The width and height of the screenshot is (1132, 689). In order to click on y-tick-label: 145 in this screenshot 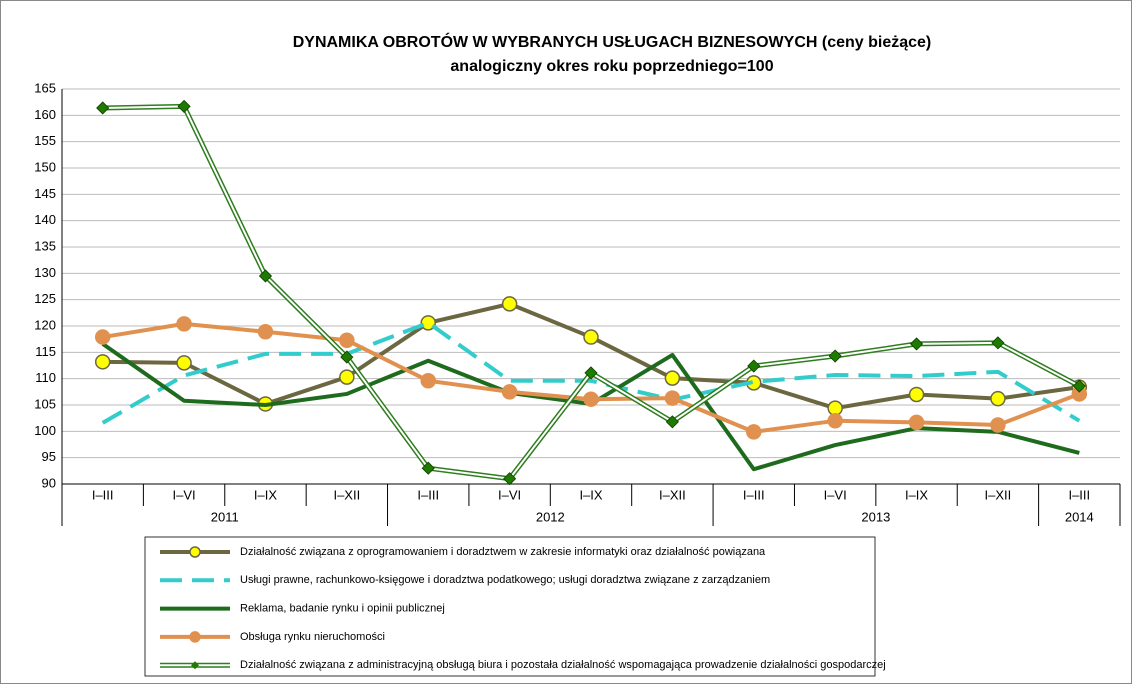, I will do `click(45, 193)`.